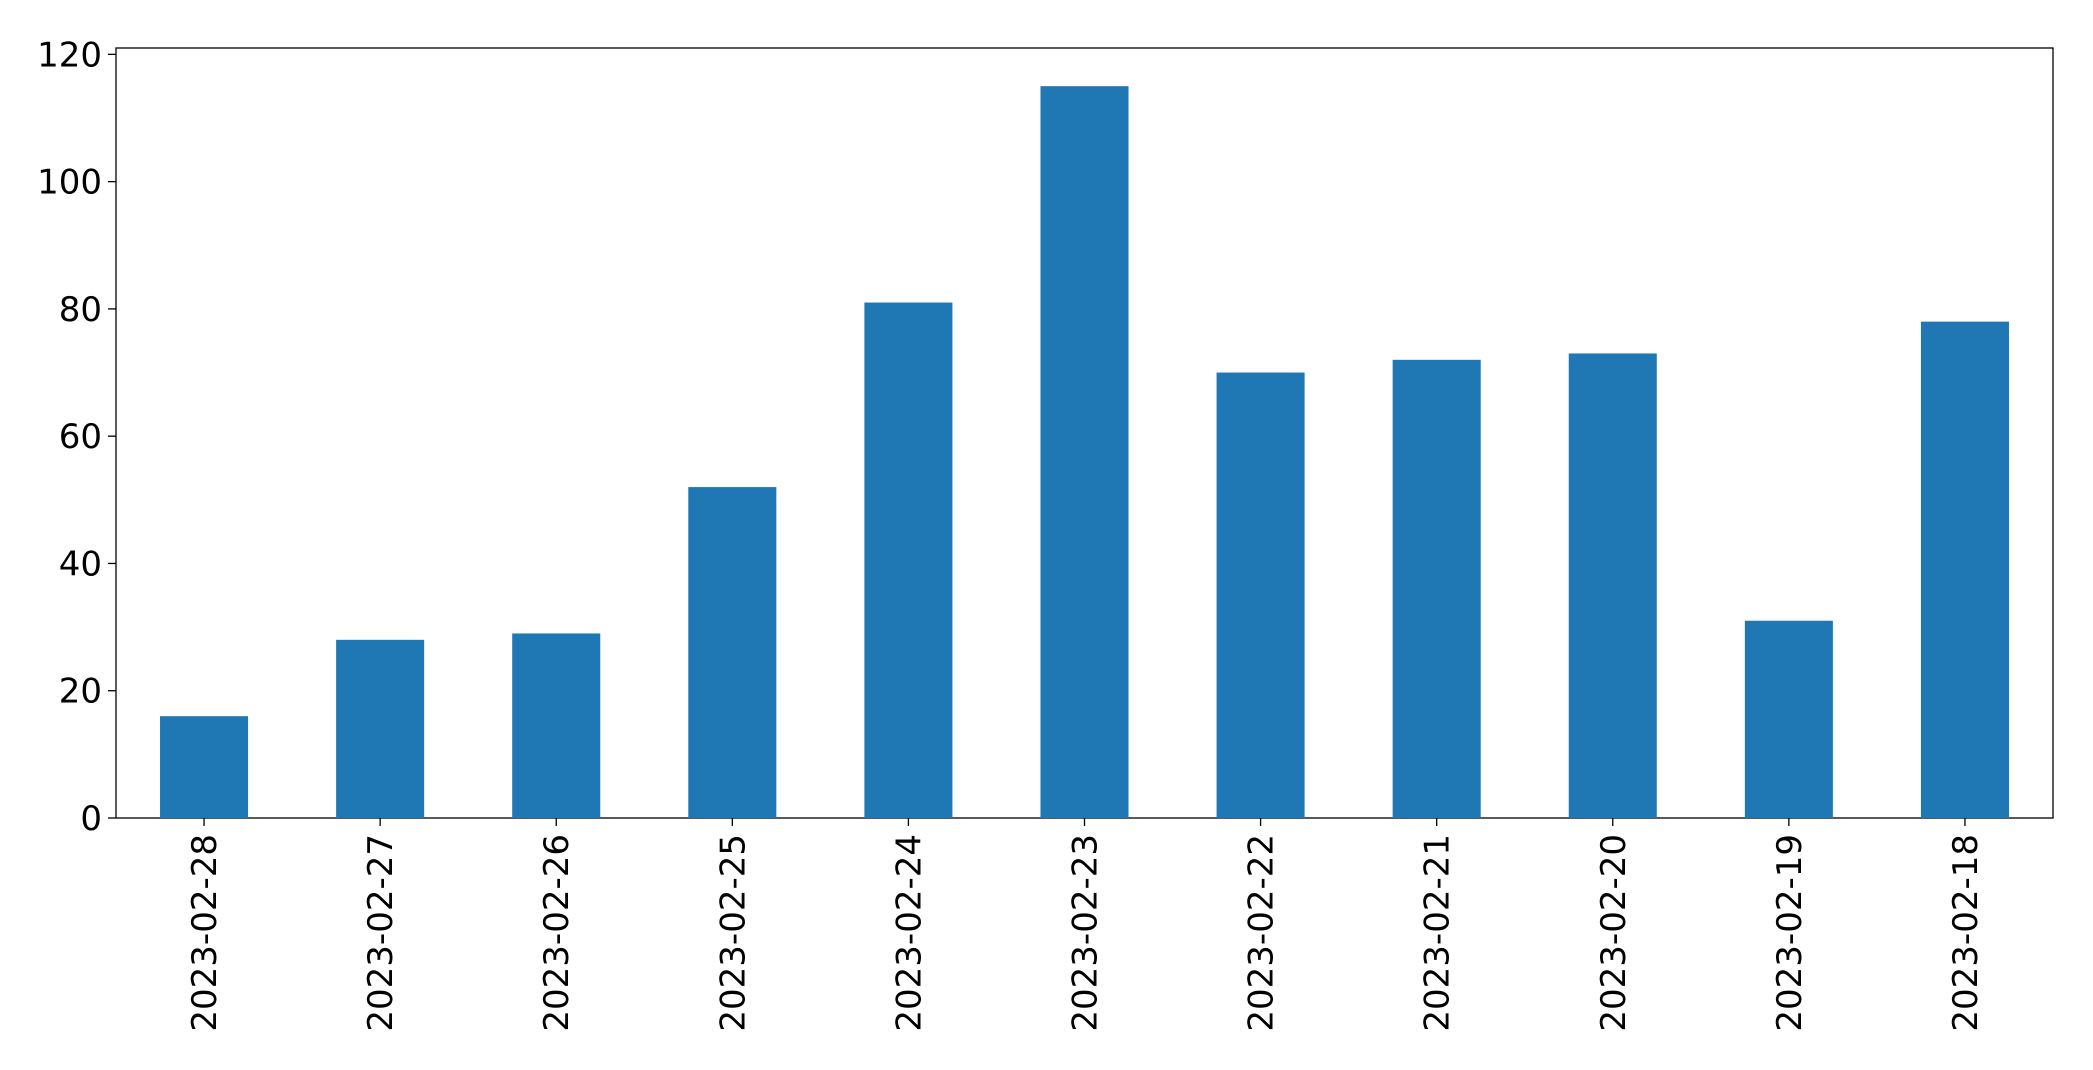  What do you see at coordinates (80, 437) in the screenshot?
I see `y-tick-label: 60` at bounding box center [80, 437].